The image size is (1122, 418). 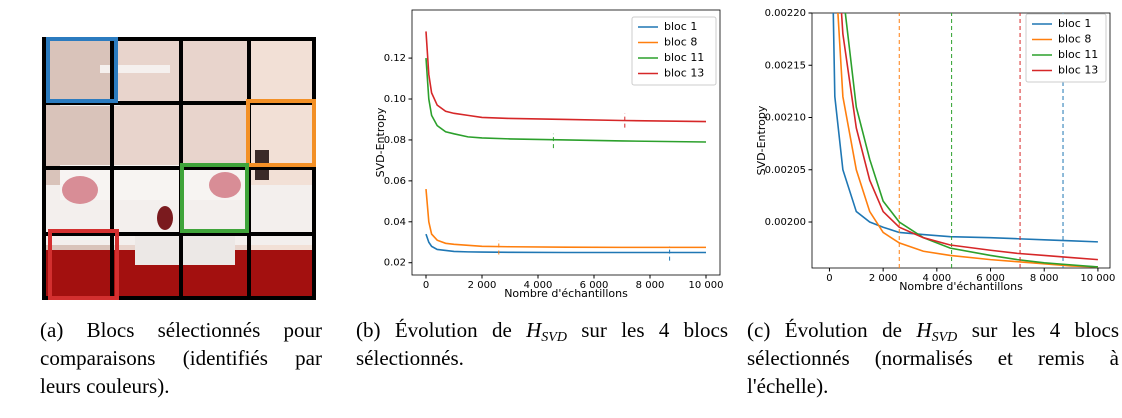 What do you see at coordinates (785, 118) in the screenshot?
I see `y-tick-label: 0.00210` at bounding box center [785, 118].